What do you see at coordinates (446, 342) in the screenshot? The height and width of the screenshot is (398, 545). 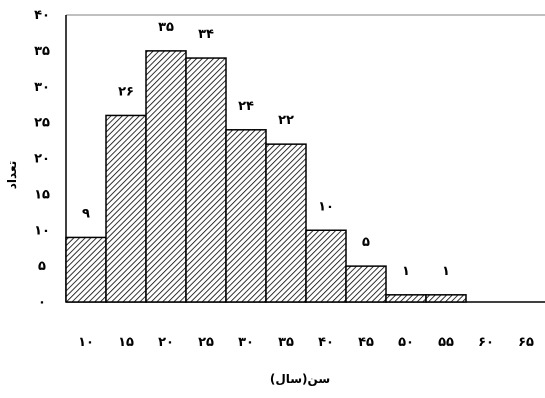 I see `x-tick-label-9: ۵۵` at bounding box center [446, 342].